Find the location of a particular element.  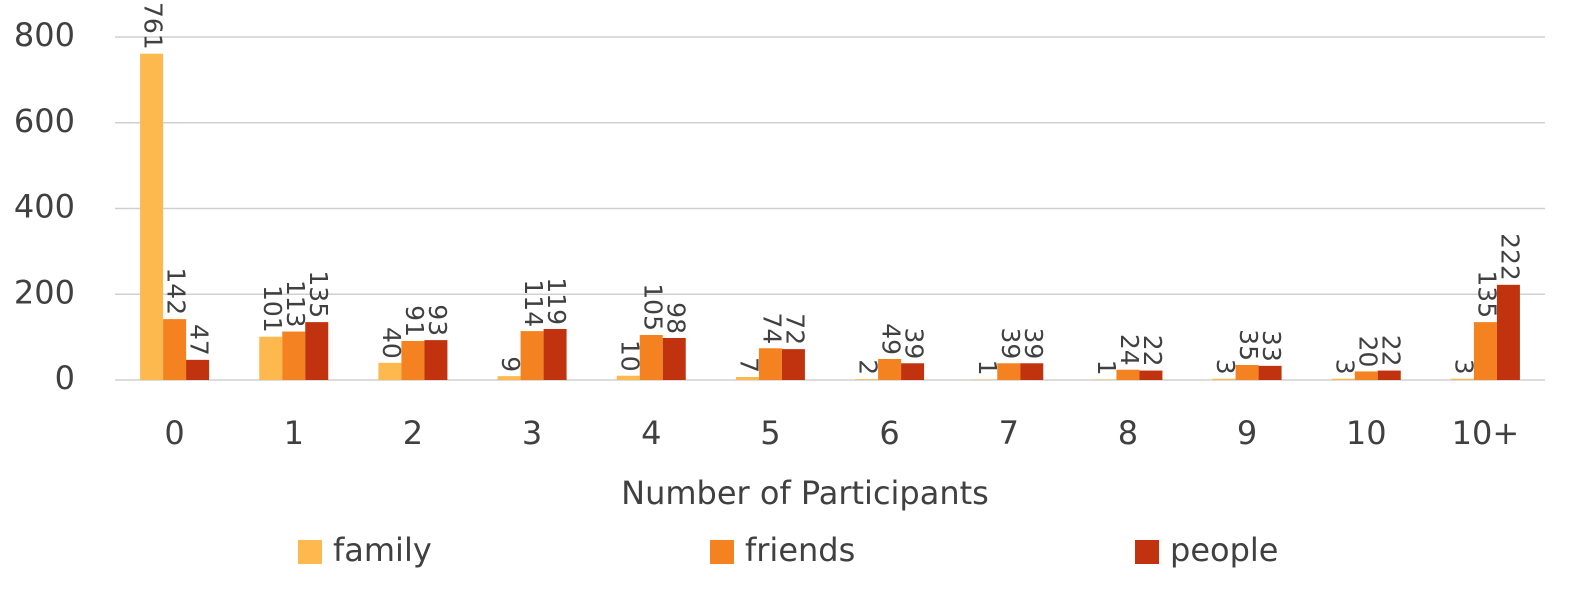

value-label: 761 is located at coordinates (153, 26).